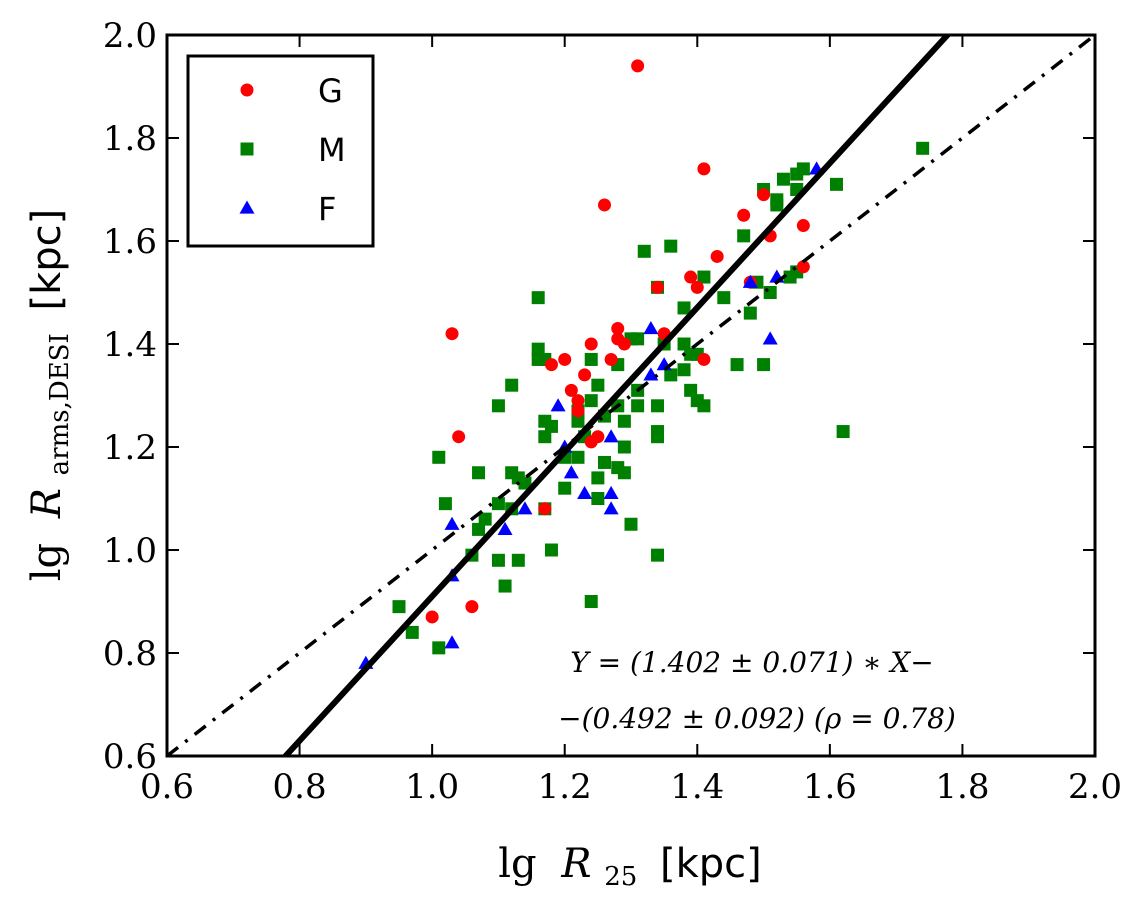 The width and height of the screenshot is (1141, 907). I want to click on legend-marker-m, so click(247, 149).